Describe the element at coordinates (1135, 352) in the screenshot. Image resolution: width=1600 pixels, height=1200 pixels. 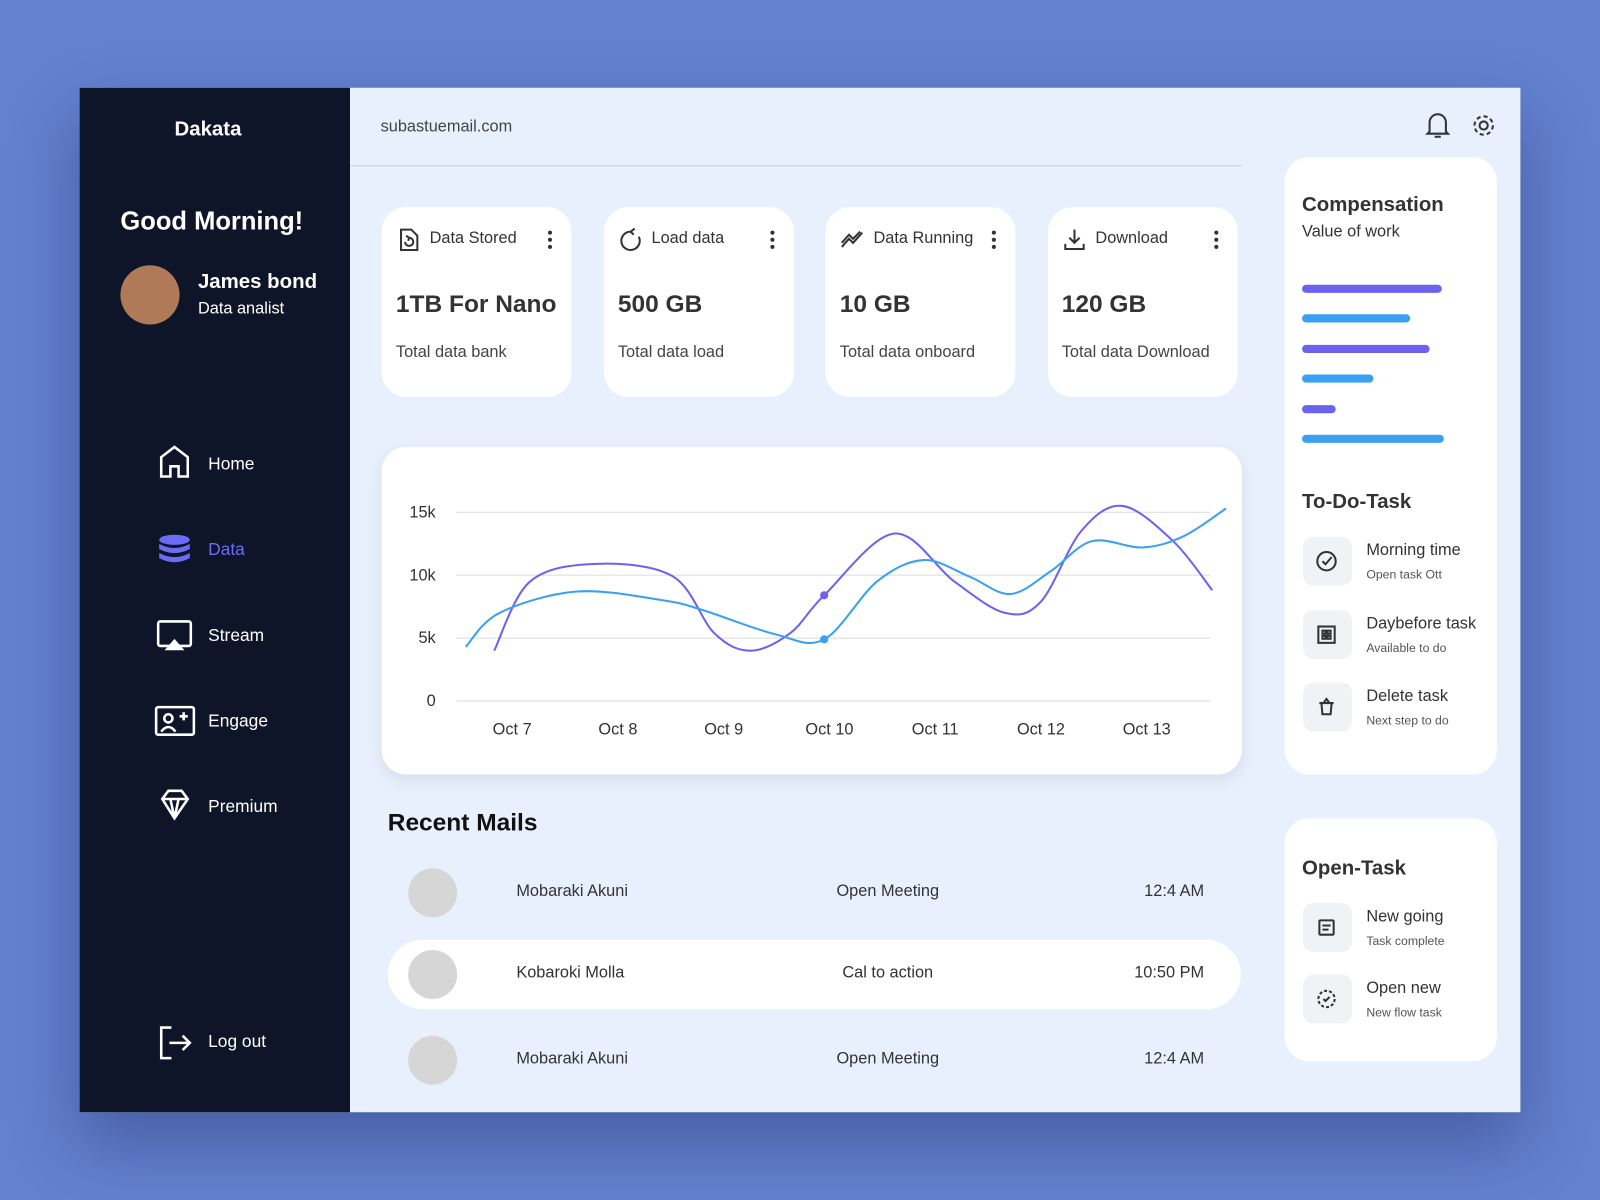
I see `stat-caption: Total data Download` at that location.